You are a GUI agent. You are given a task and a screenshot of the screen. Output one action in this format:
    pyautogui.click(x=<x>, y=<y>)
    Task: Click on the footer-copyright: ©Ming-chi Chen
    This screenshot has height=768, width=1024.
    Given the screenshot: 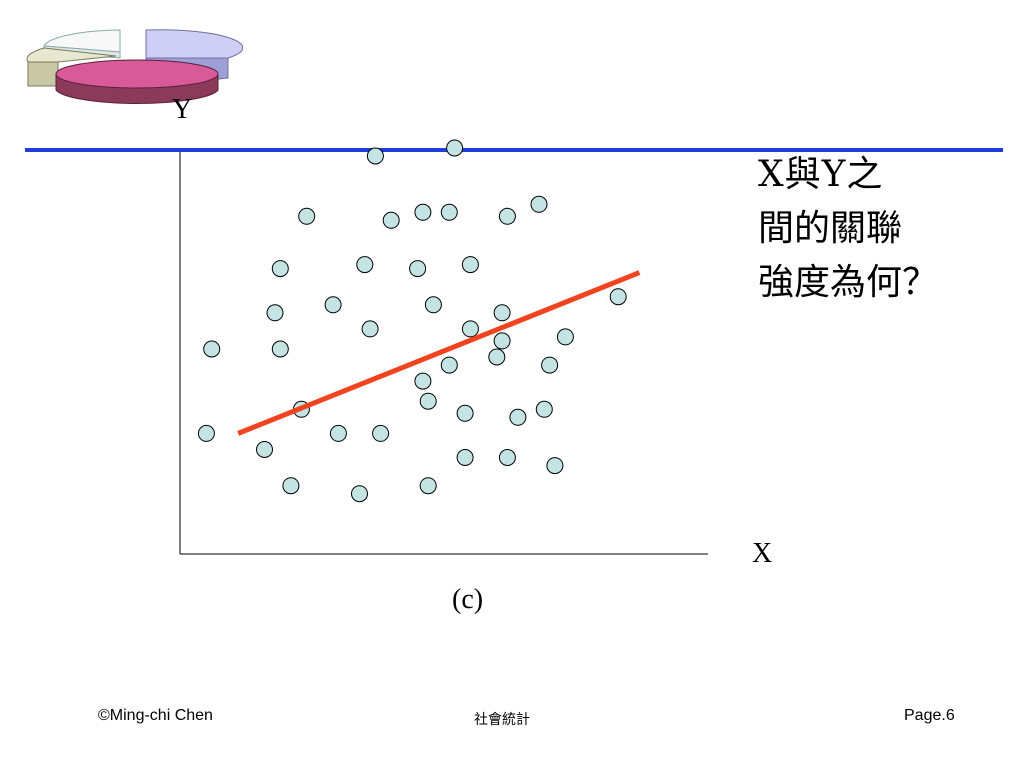 What is the action you would take?
    pyautogui.click(x=155, y=715)
    